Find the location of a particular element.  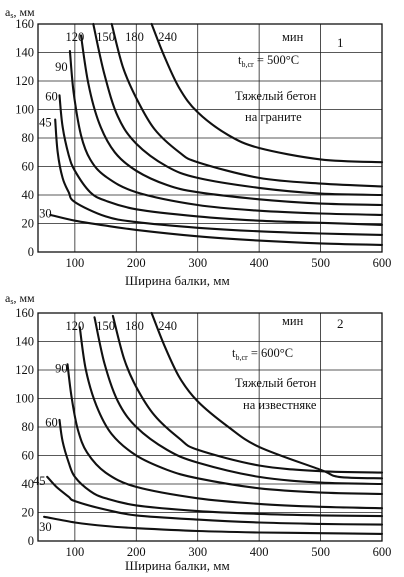

curve-60-min is located at coordinates (221, 468).